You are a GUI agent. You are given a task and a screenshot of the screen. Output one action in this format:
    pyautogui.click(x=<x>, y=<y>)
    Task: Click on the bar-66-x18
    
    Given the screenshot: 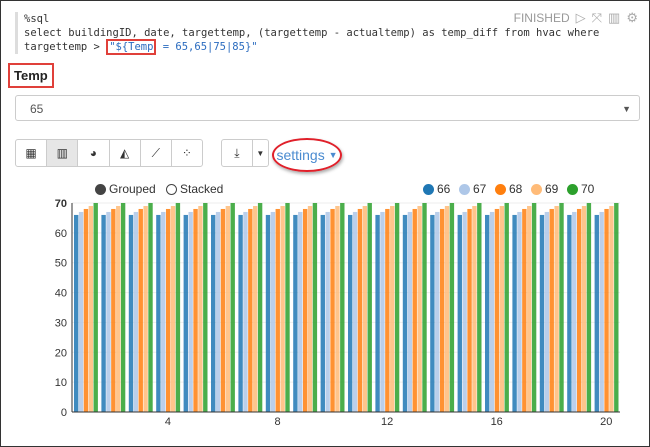 What is the action you would take?
    pyautogui.click(x=542, y=313)
    